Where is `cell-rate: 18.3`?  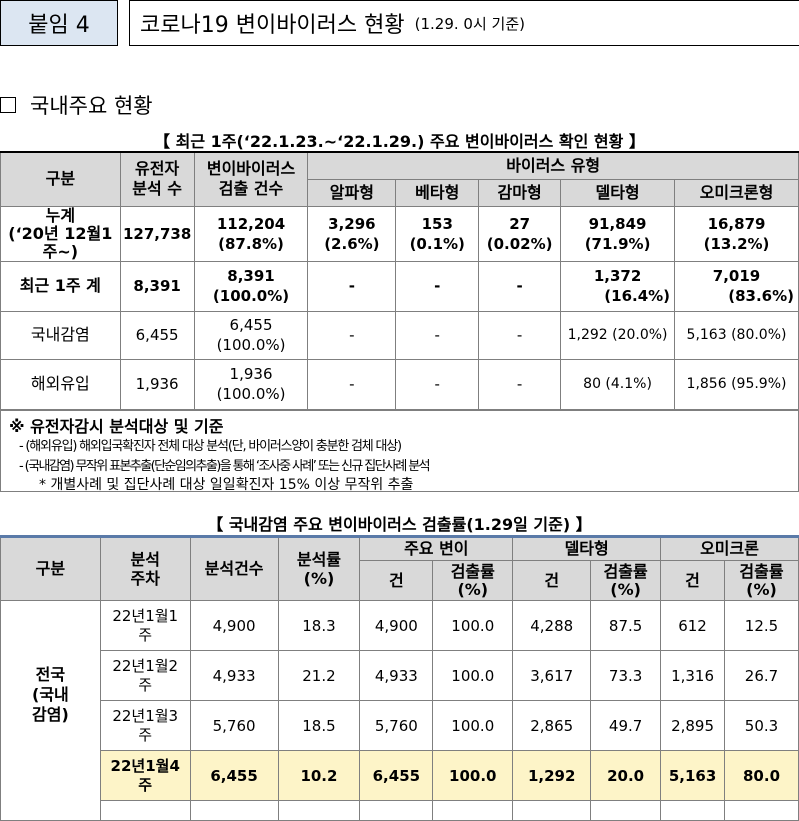
cell-rate: 18.3 is located at coordinates (319, 625).